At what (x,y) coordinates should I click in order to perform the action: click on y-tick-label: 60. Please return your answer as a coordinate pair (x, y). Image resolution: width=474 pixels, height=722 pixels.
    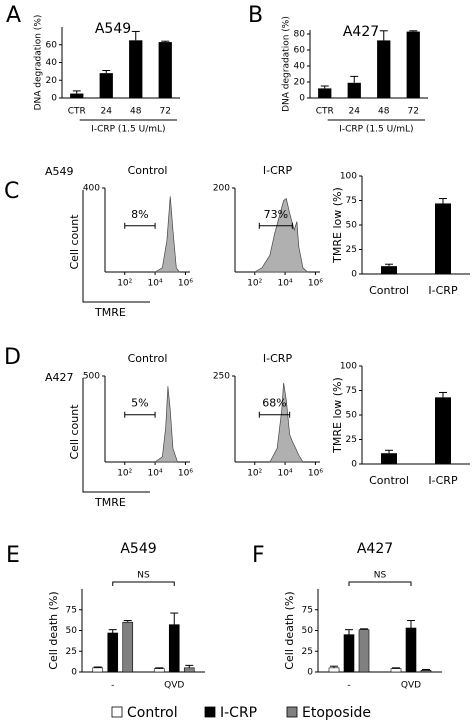
    Looking at the image, I should click on (300, 51).